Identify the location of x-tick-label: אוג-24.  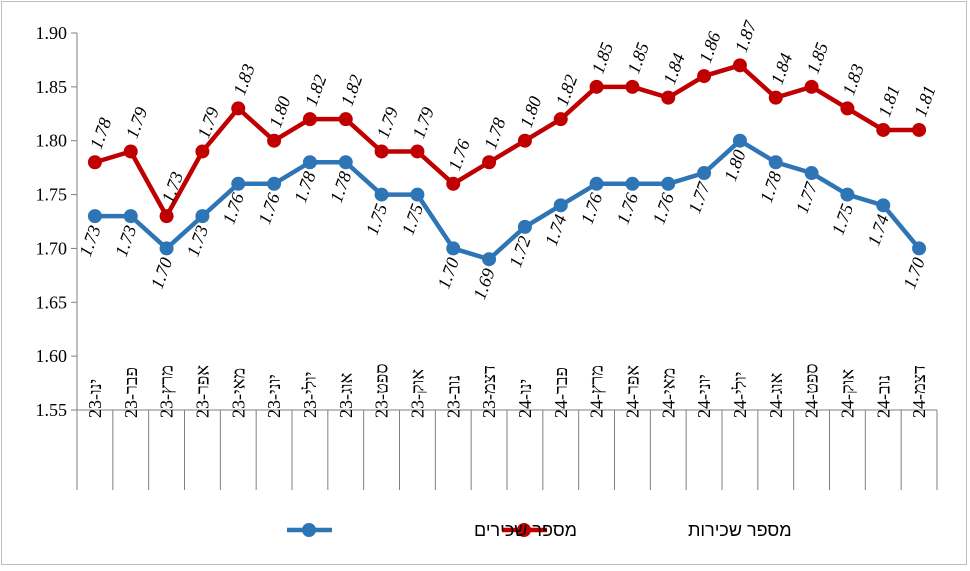
(776, 395).